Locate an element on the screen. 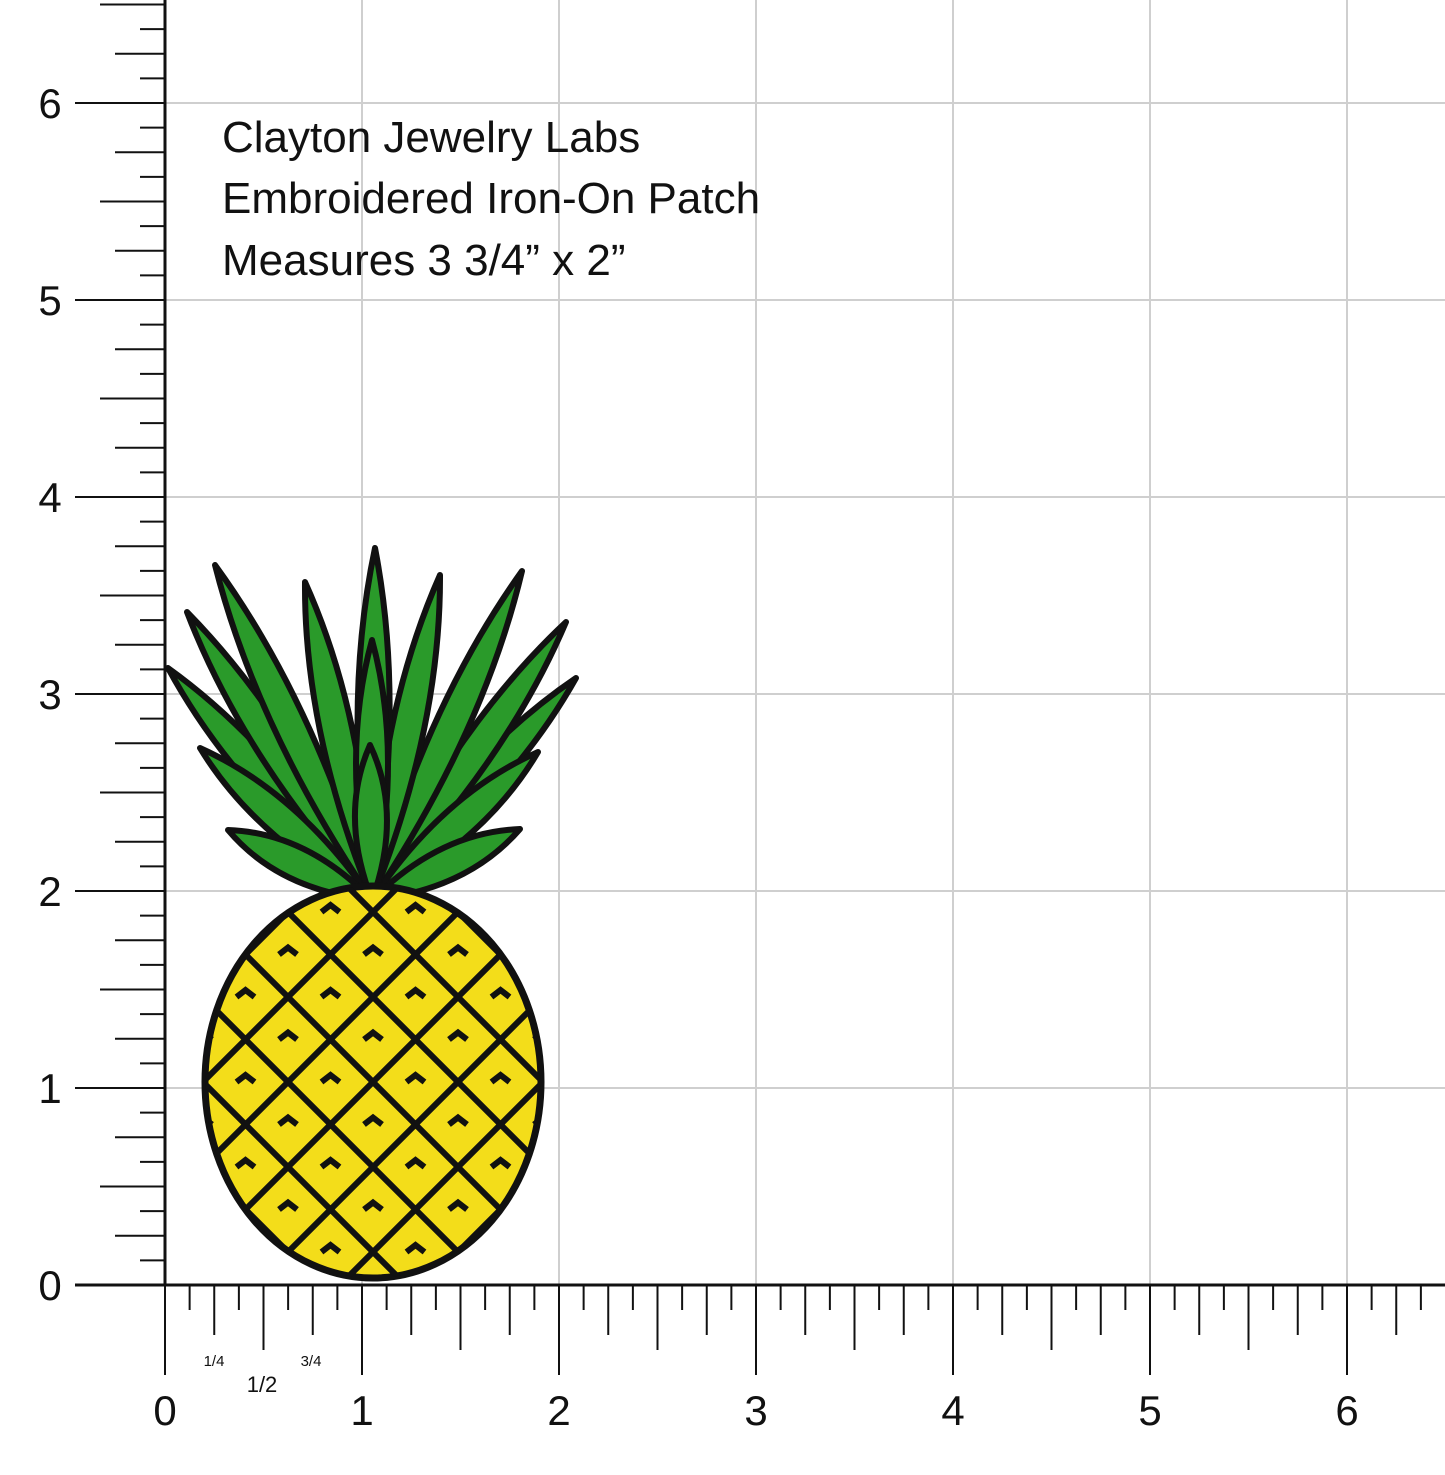 The image size is (1445, 1475). caption-line: Embroidered Iron-On Patch is located at coordinates (491, 198).